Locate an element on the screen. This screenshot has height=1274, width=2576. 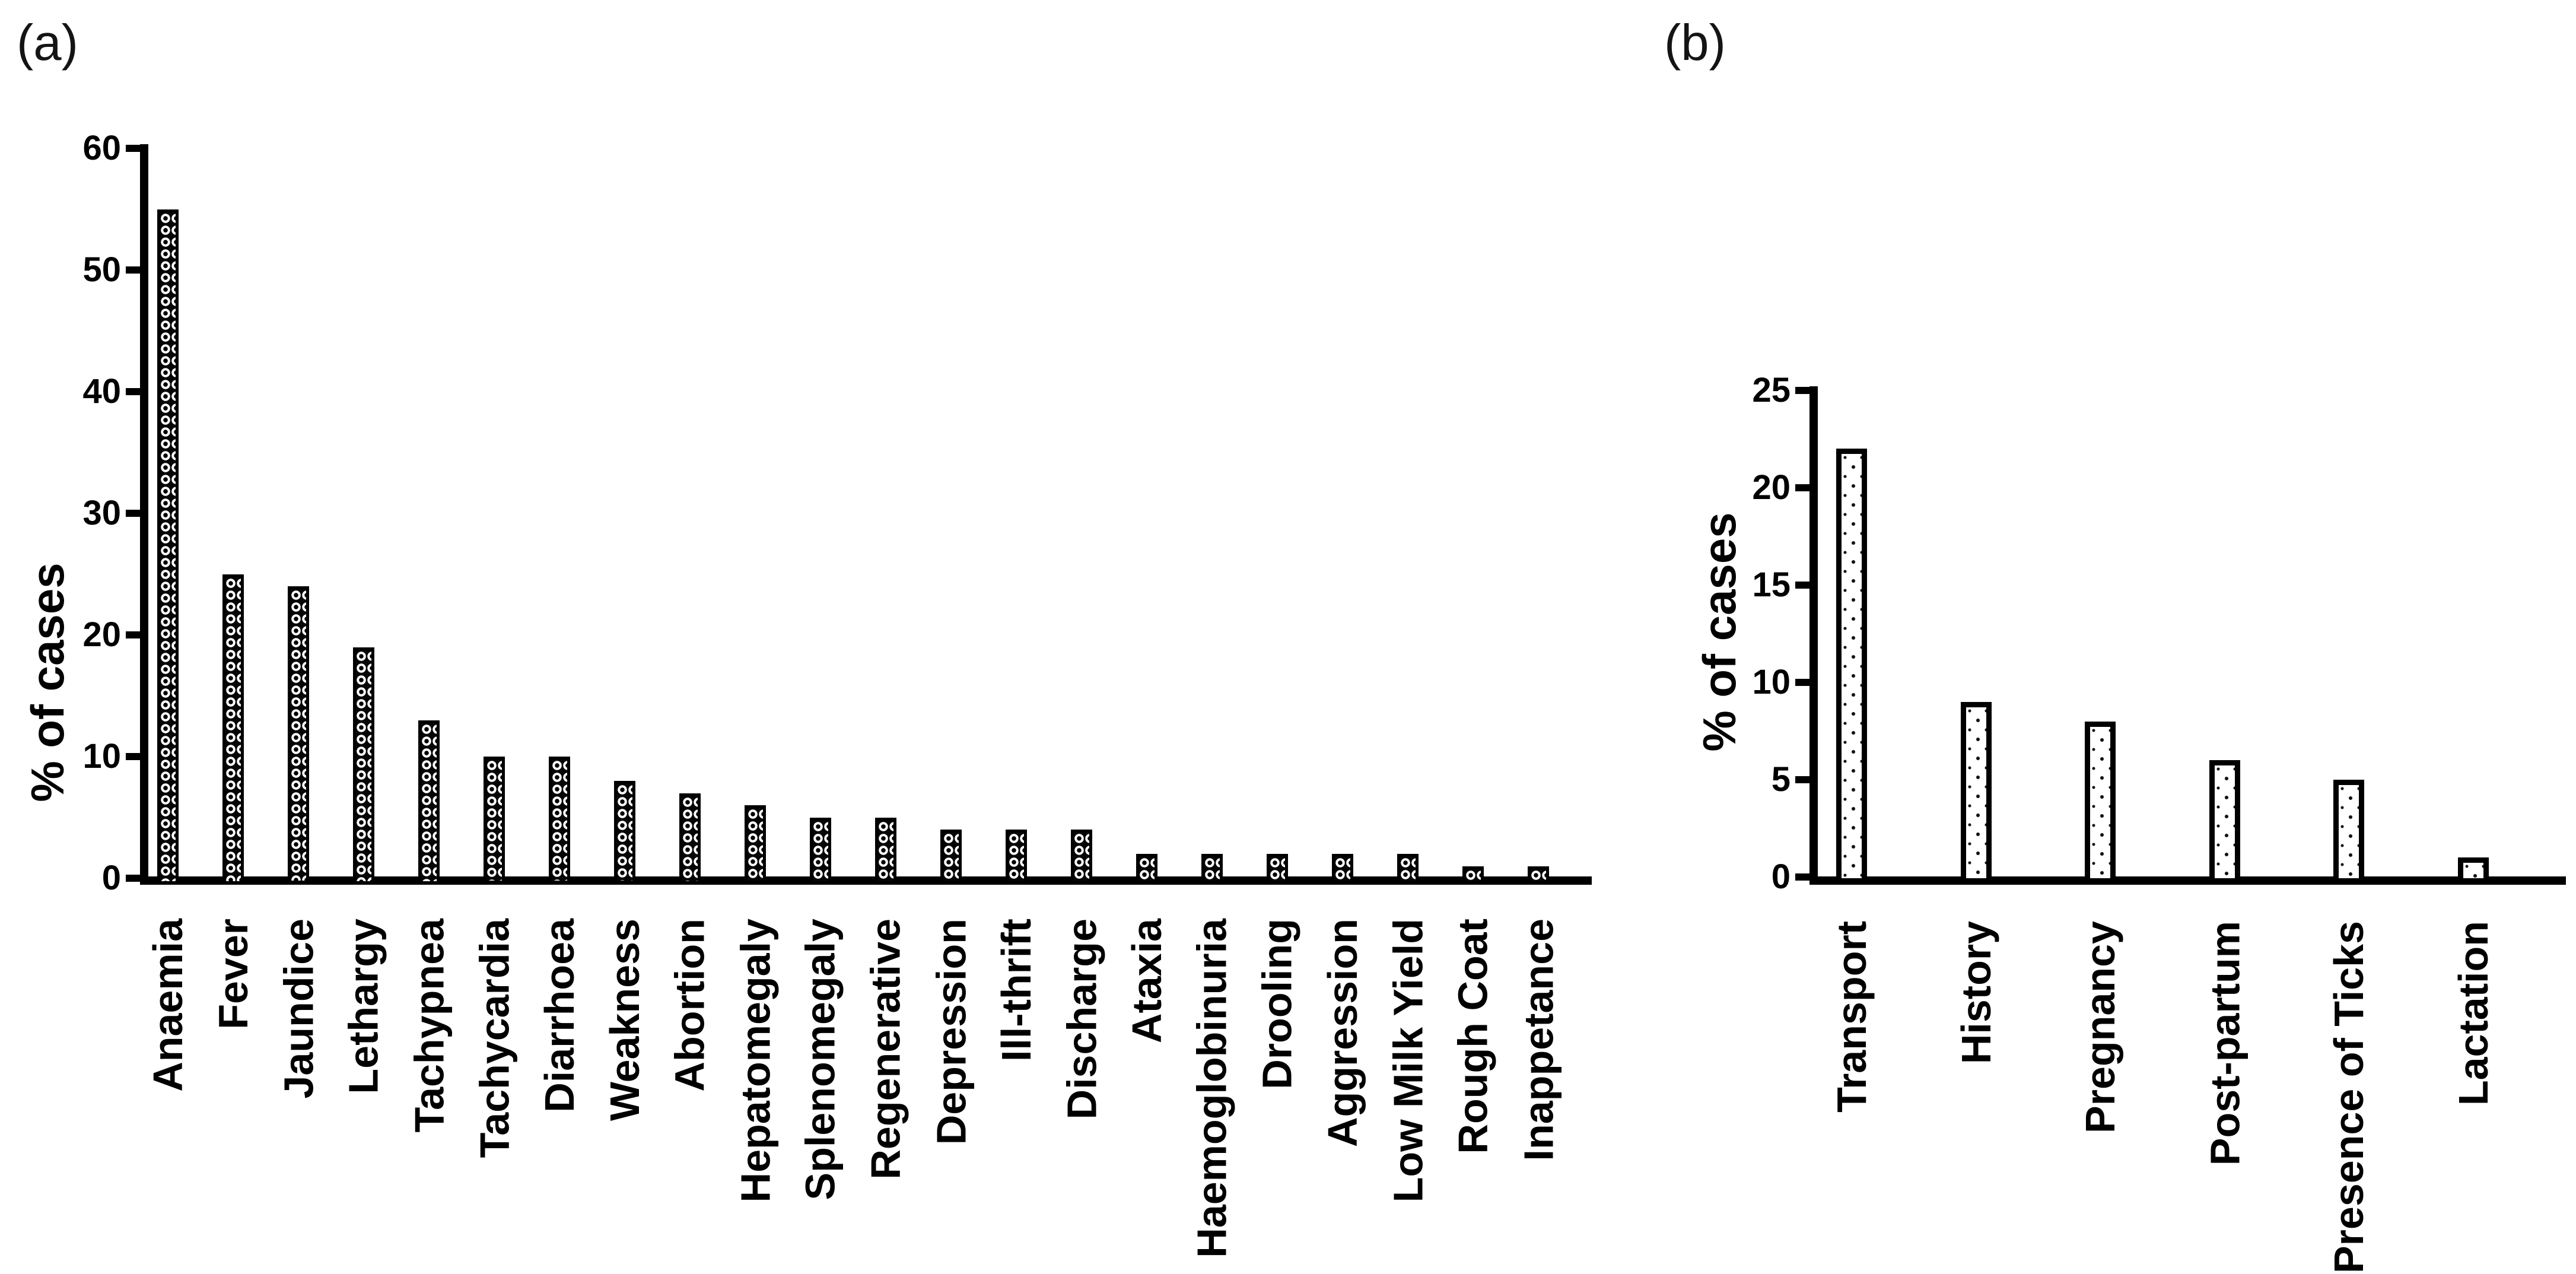
bar-lethargy is located at coordinates (363, 765).